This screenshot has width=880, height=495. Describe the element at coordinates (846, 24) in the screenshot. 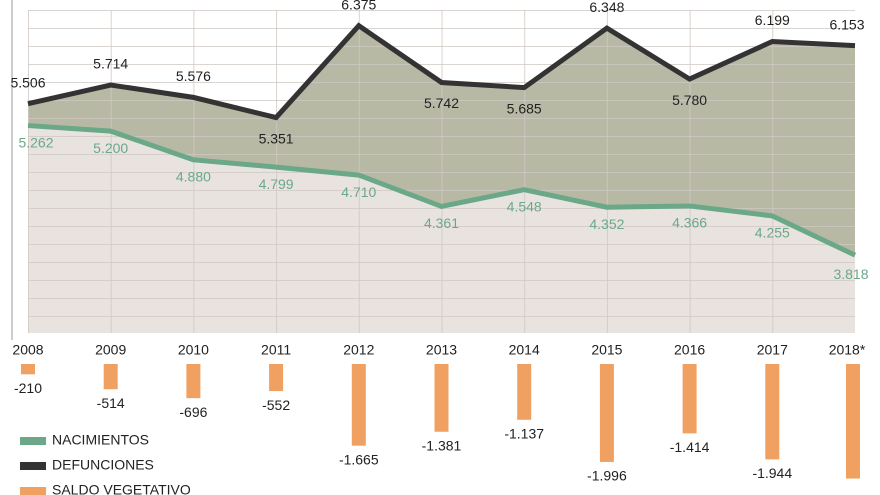

I see `value-label: 6.153` at that location.